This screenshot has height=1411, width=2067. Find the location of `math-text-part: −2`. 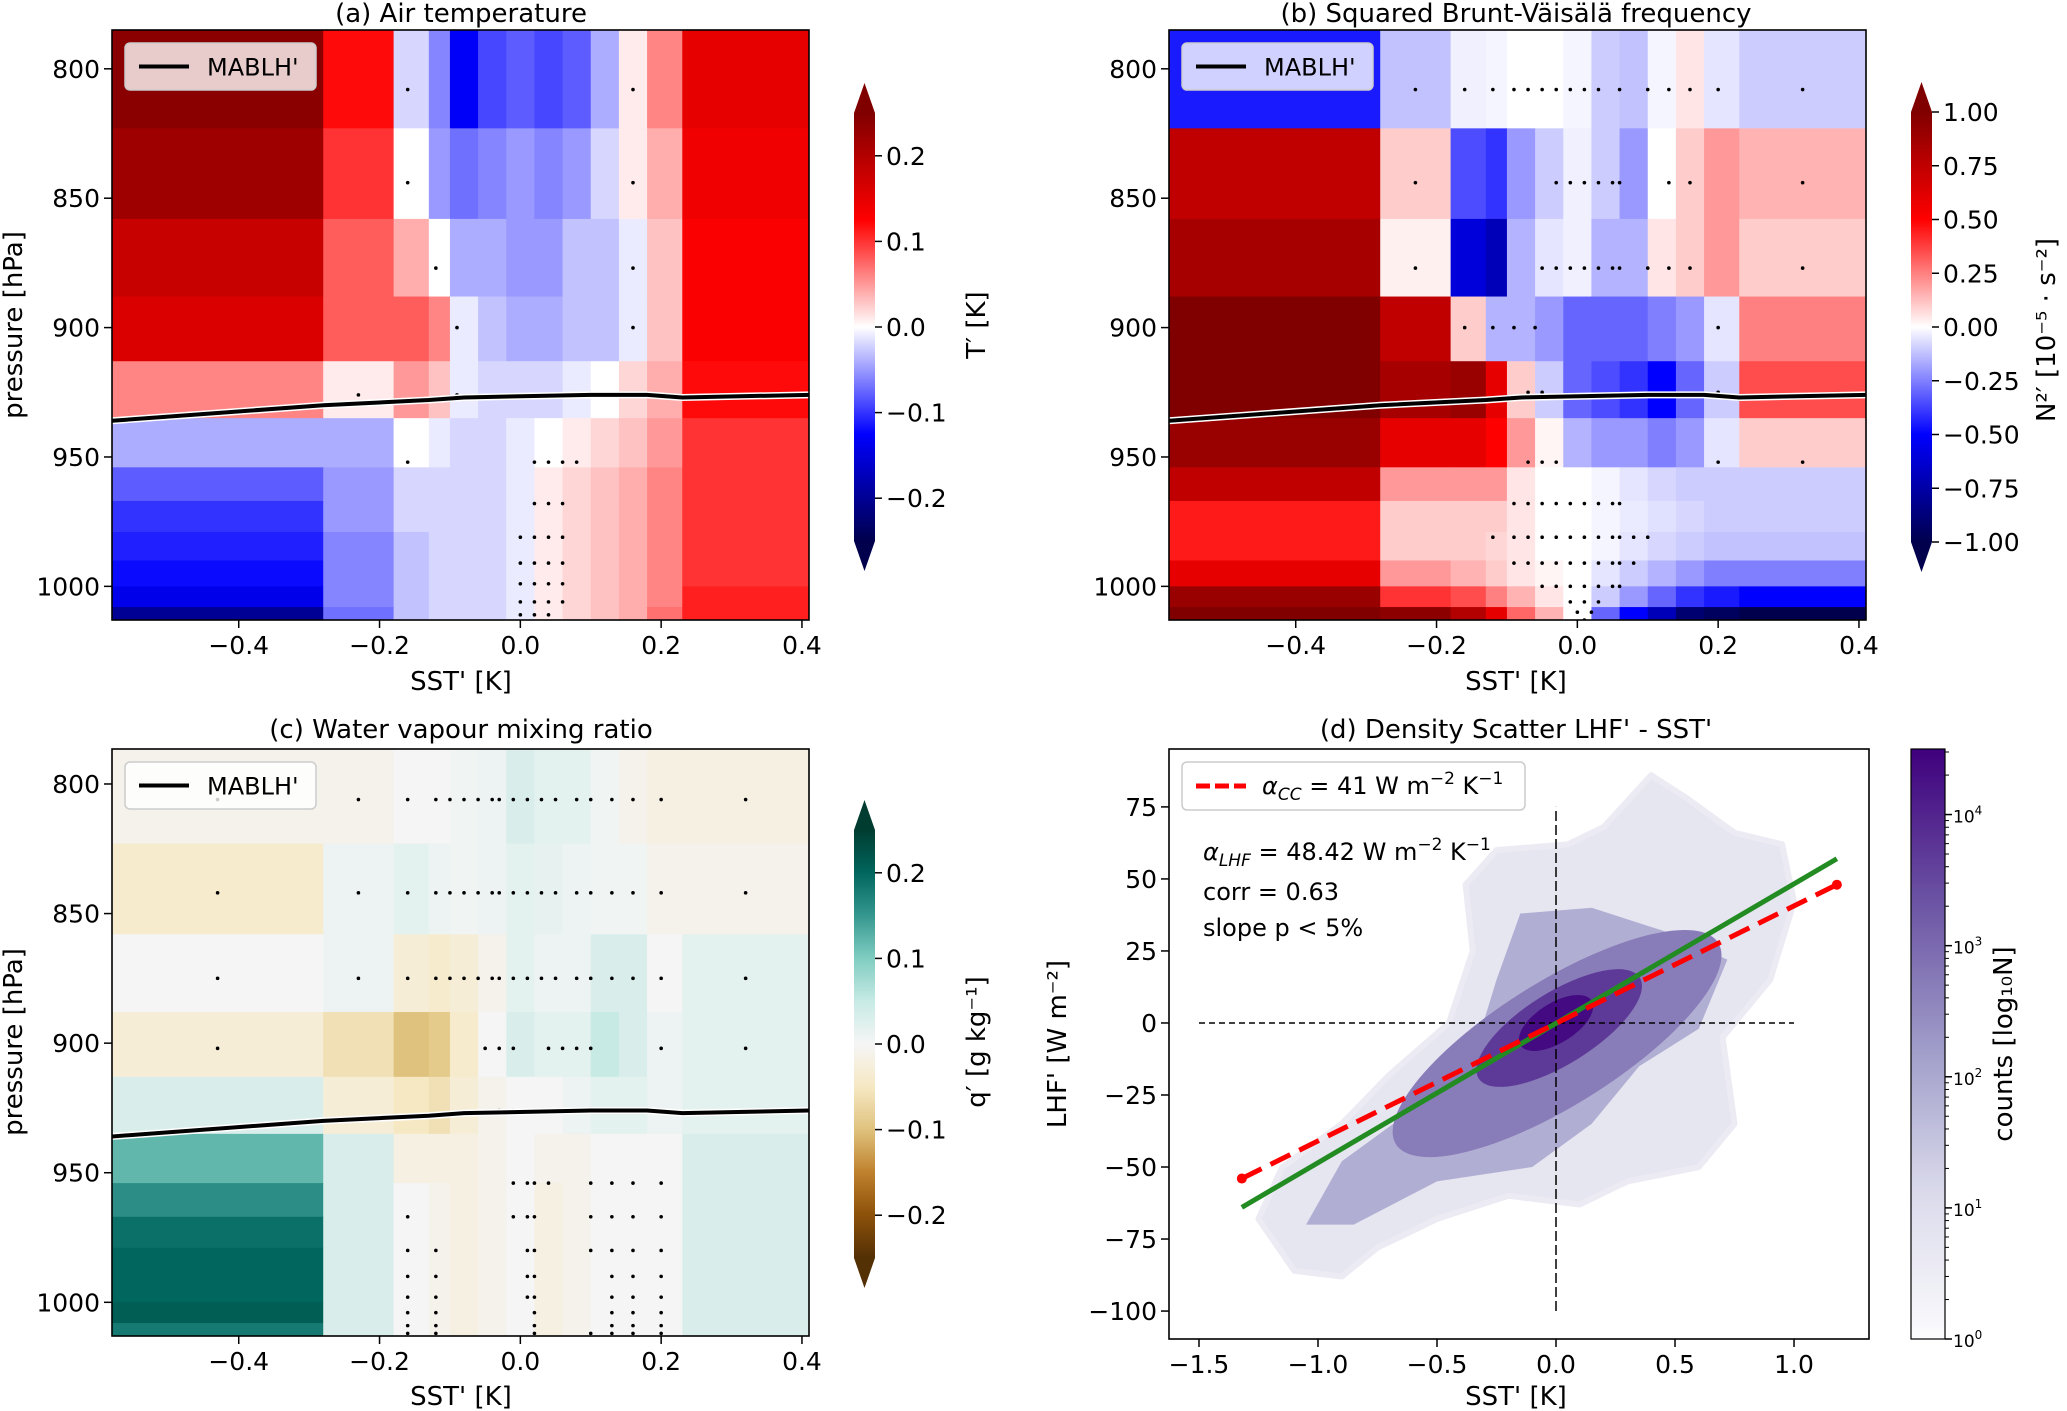

math-text-part: −2 is located at coordinates (1442, 779).